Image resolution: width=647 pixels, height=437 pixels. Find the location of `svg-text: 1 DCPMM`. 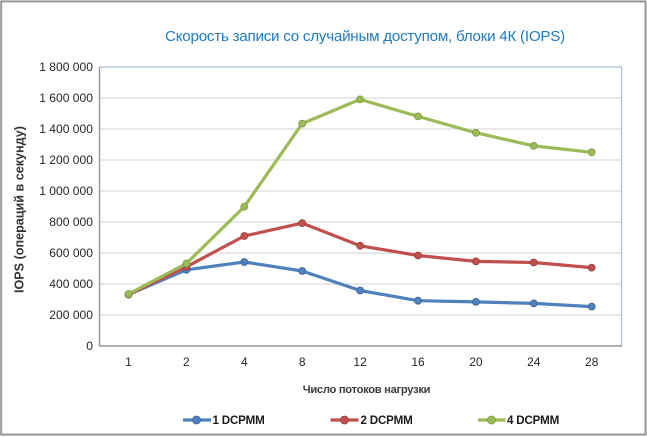

svg-text: 1 DCPMM is located at coordinates (239, 420).